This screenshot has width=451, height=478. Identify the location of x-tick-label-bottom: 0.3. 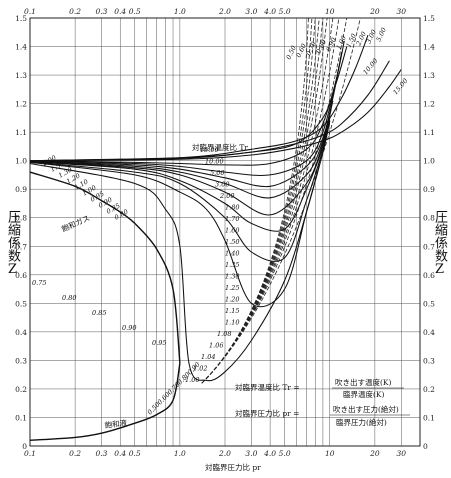
(102, 453).